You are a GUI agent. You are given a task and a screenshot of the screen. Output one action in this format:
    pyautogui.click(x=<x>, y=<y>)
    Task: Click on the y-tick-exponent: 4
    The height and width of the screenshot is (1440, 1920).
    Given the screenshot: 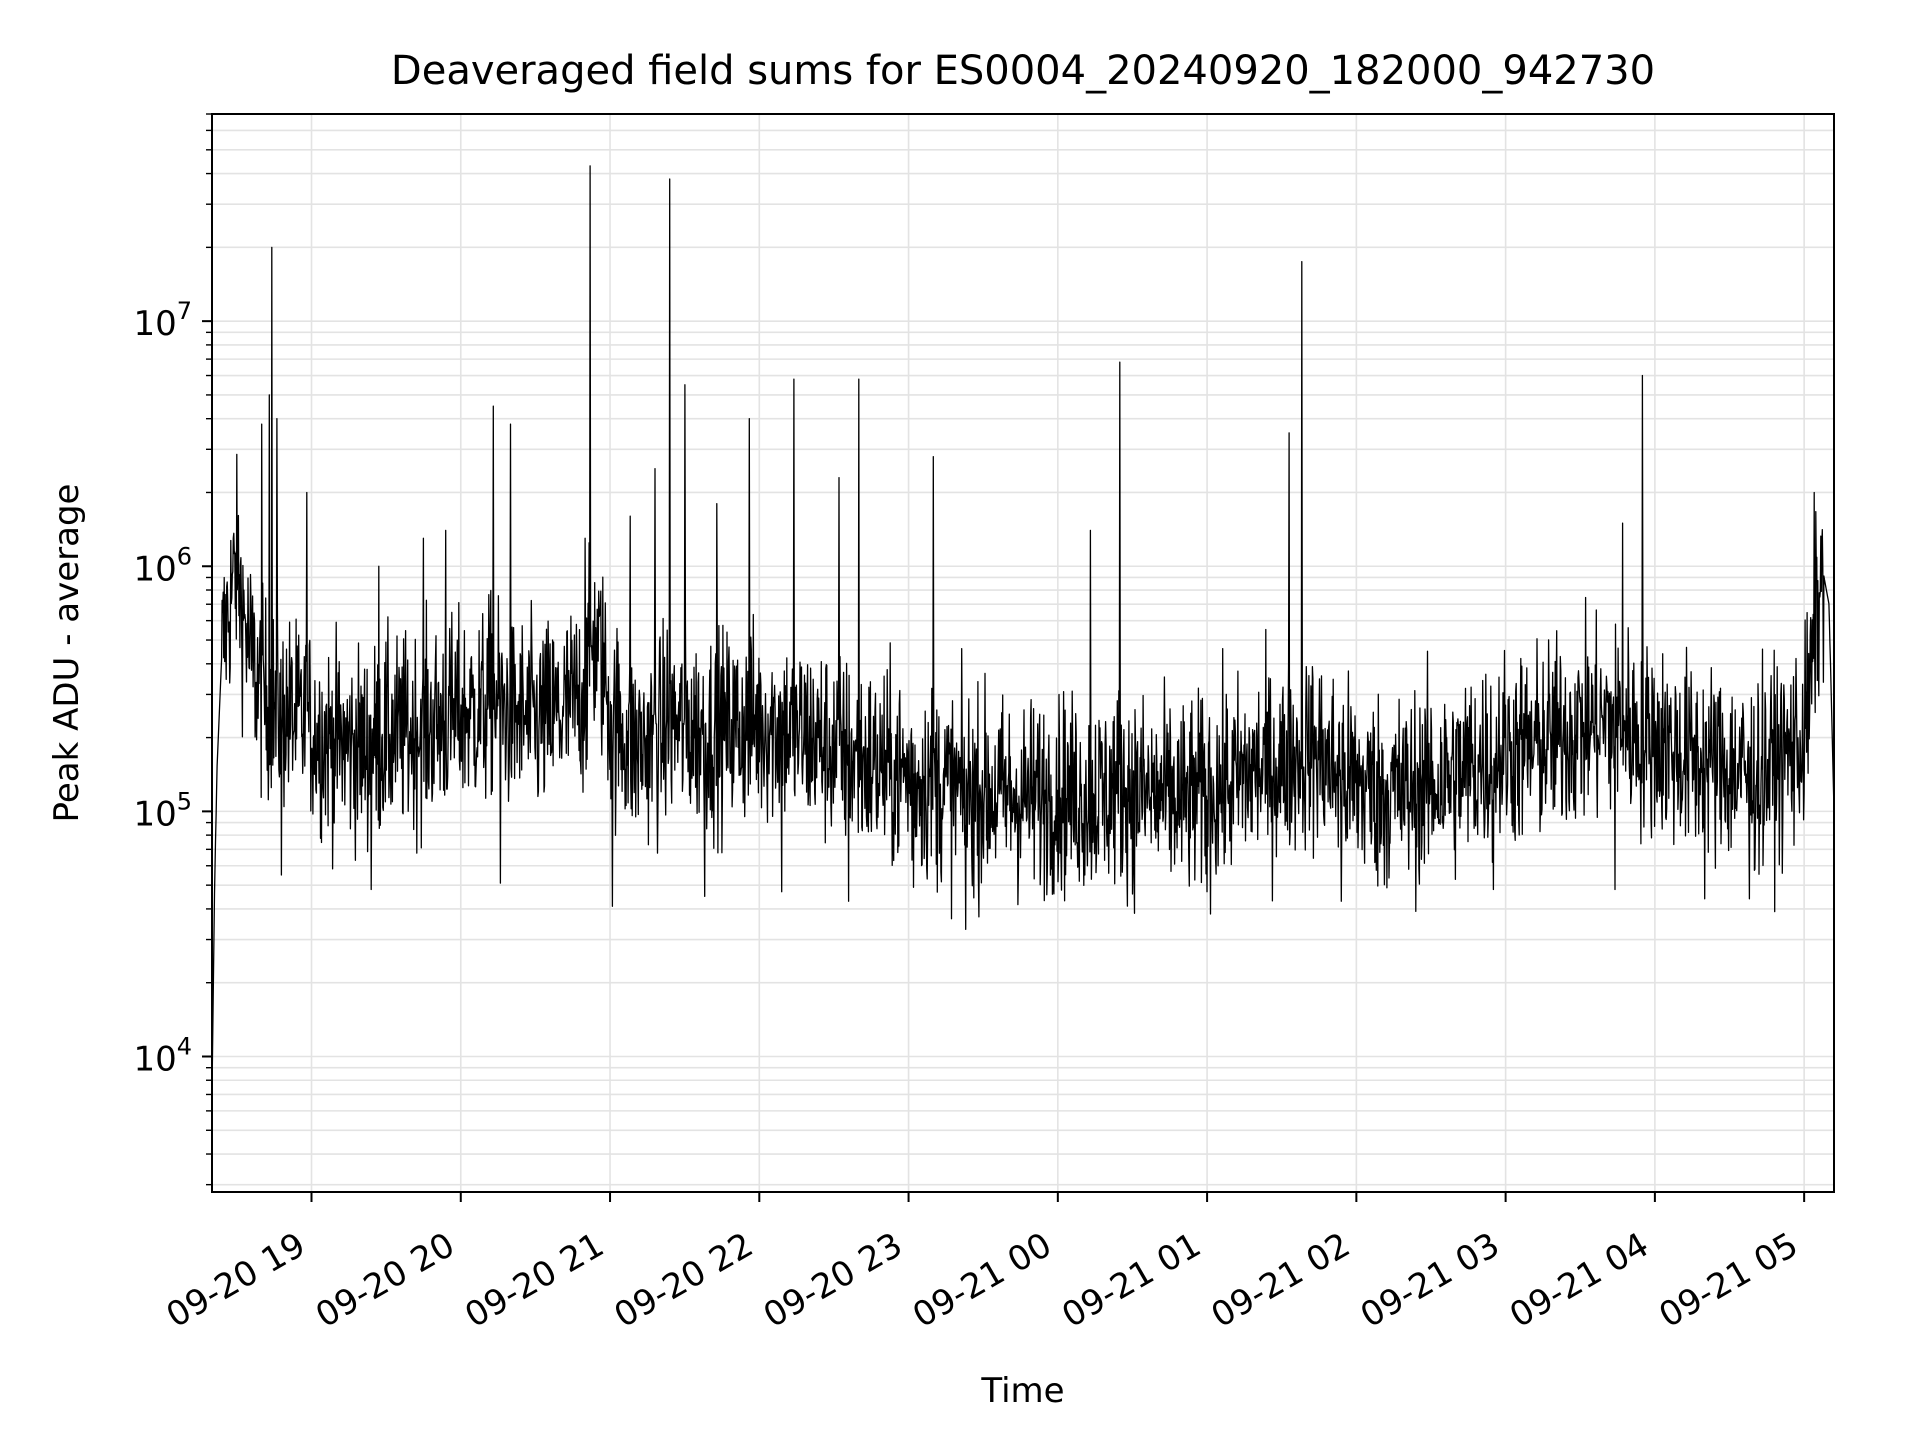 What is the action you would take?
    pyautogui.click(x=184, y=1046)
    